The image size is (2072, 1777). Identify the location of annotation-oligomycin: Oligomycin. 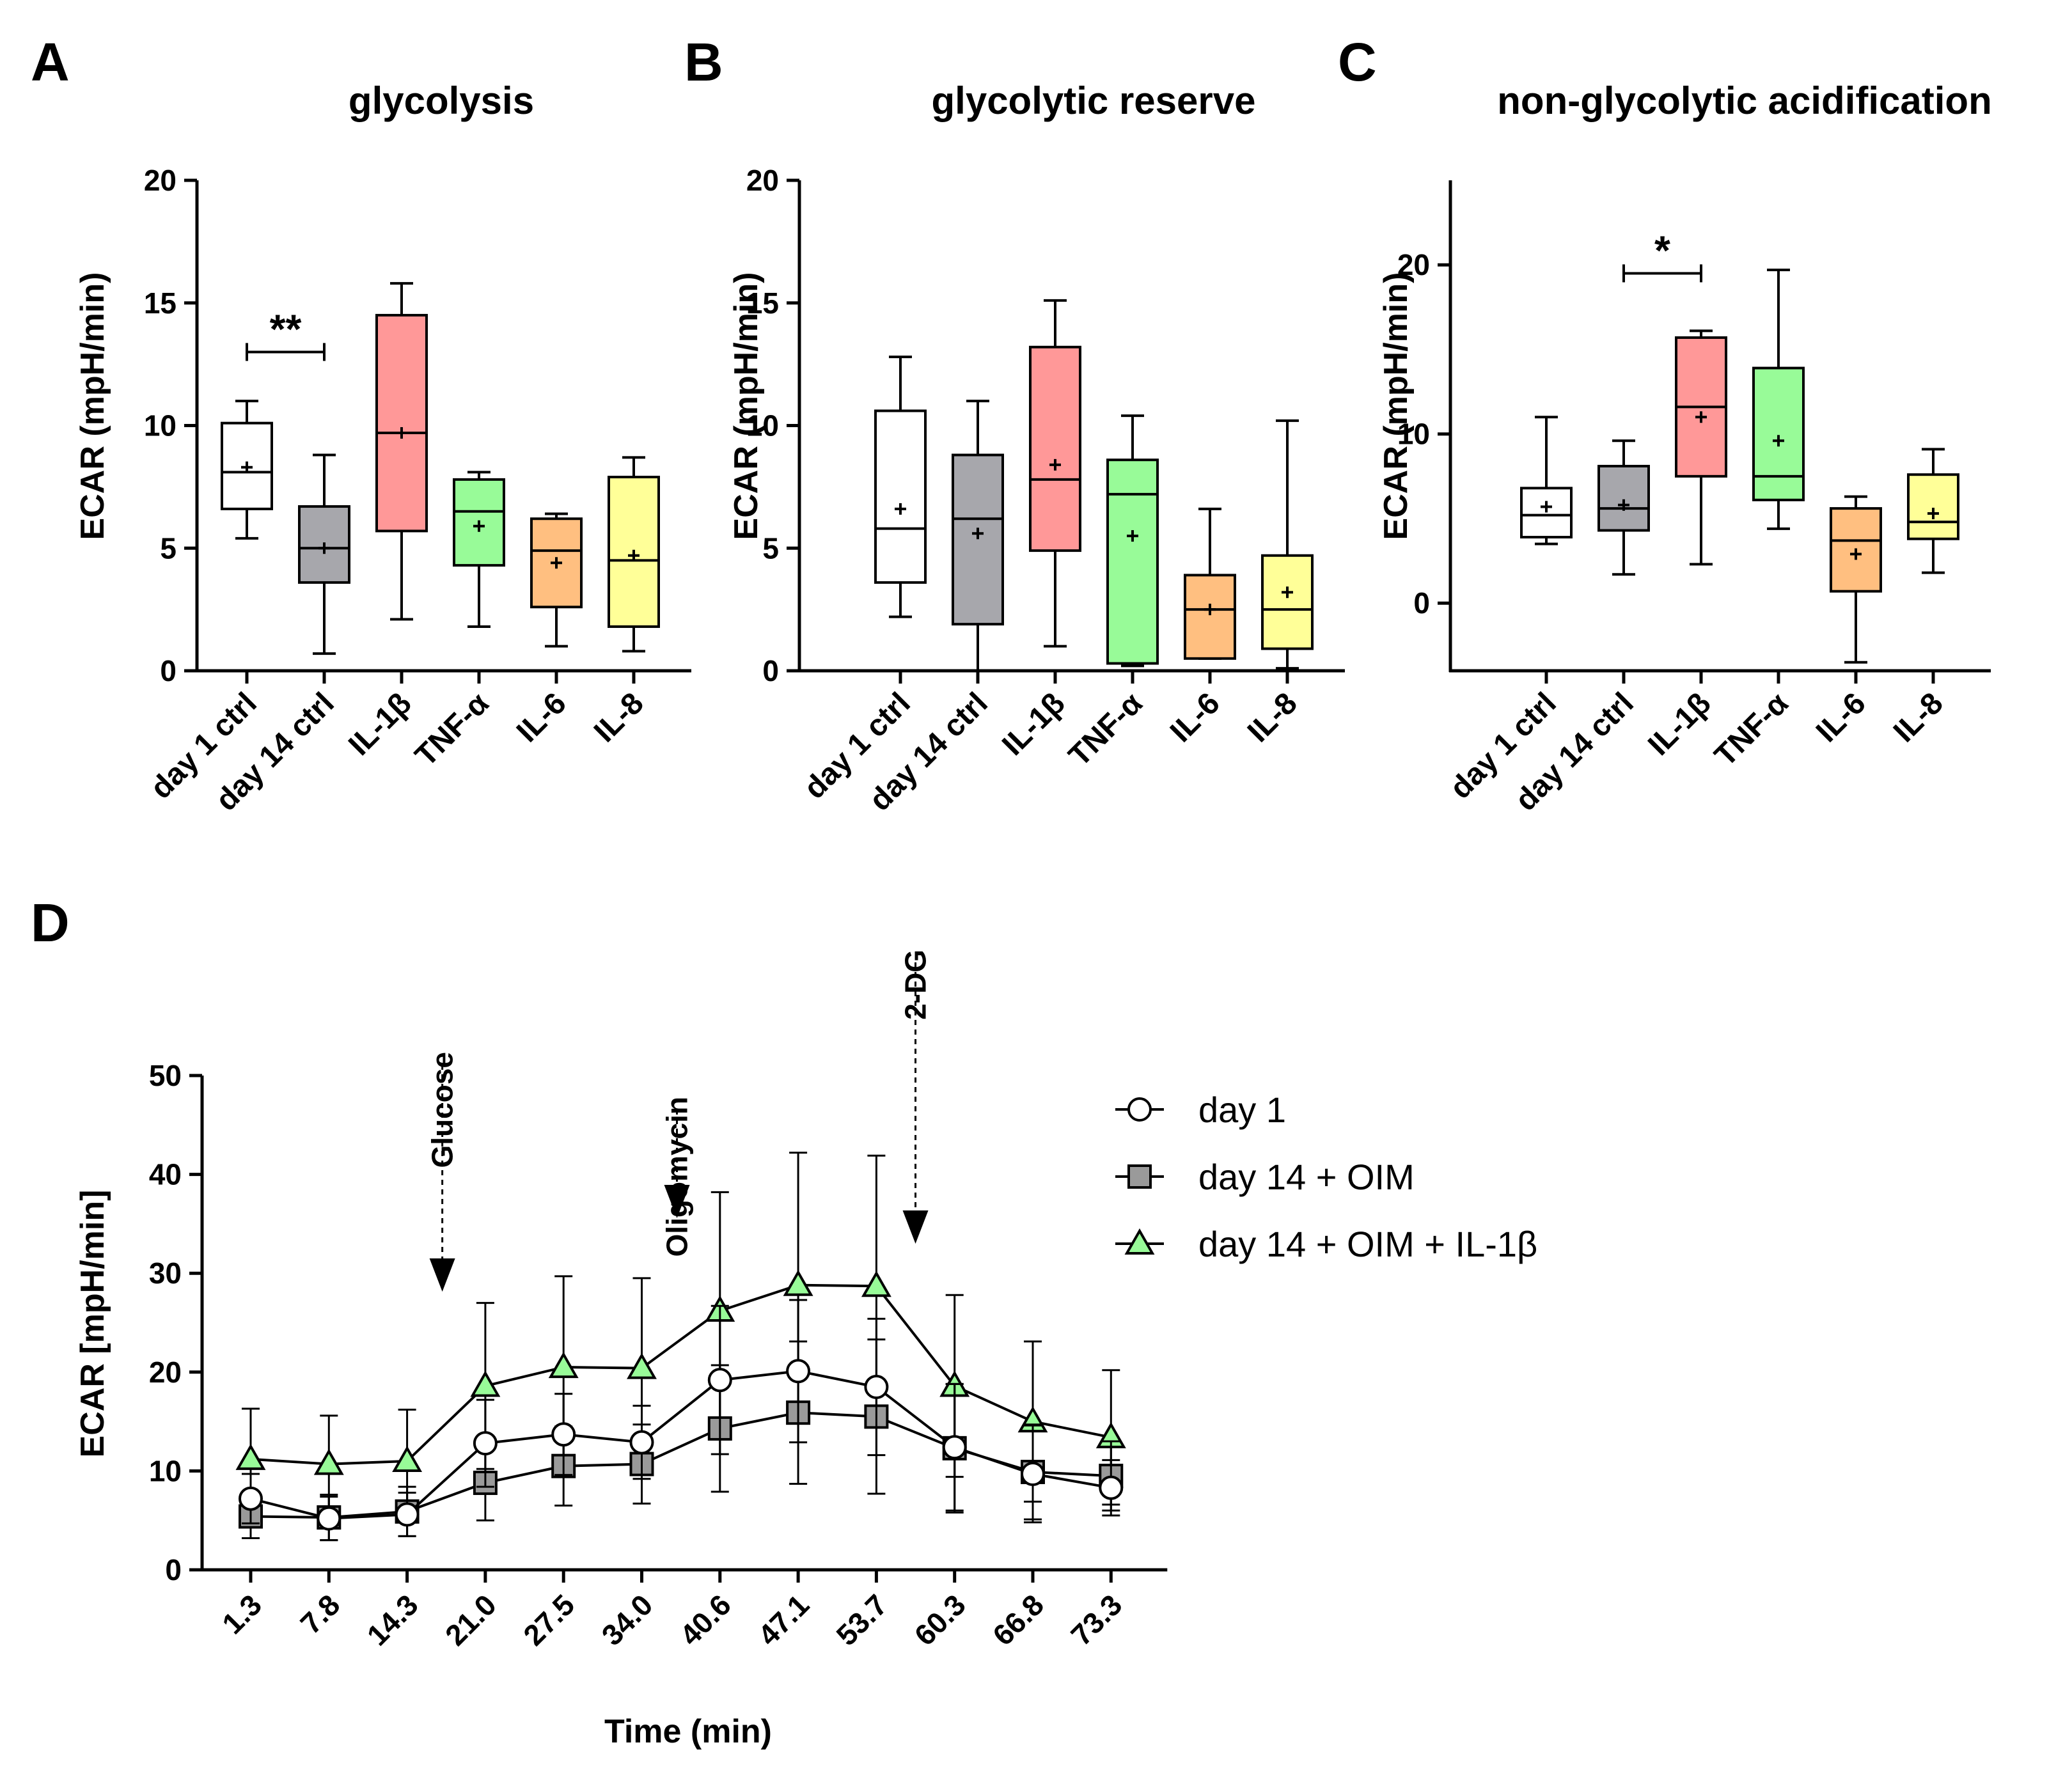
(677, 1176).